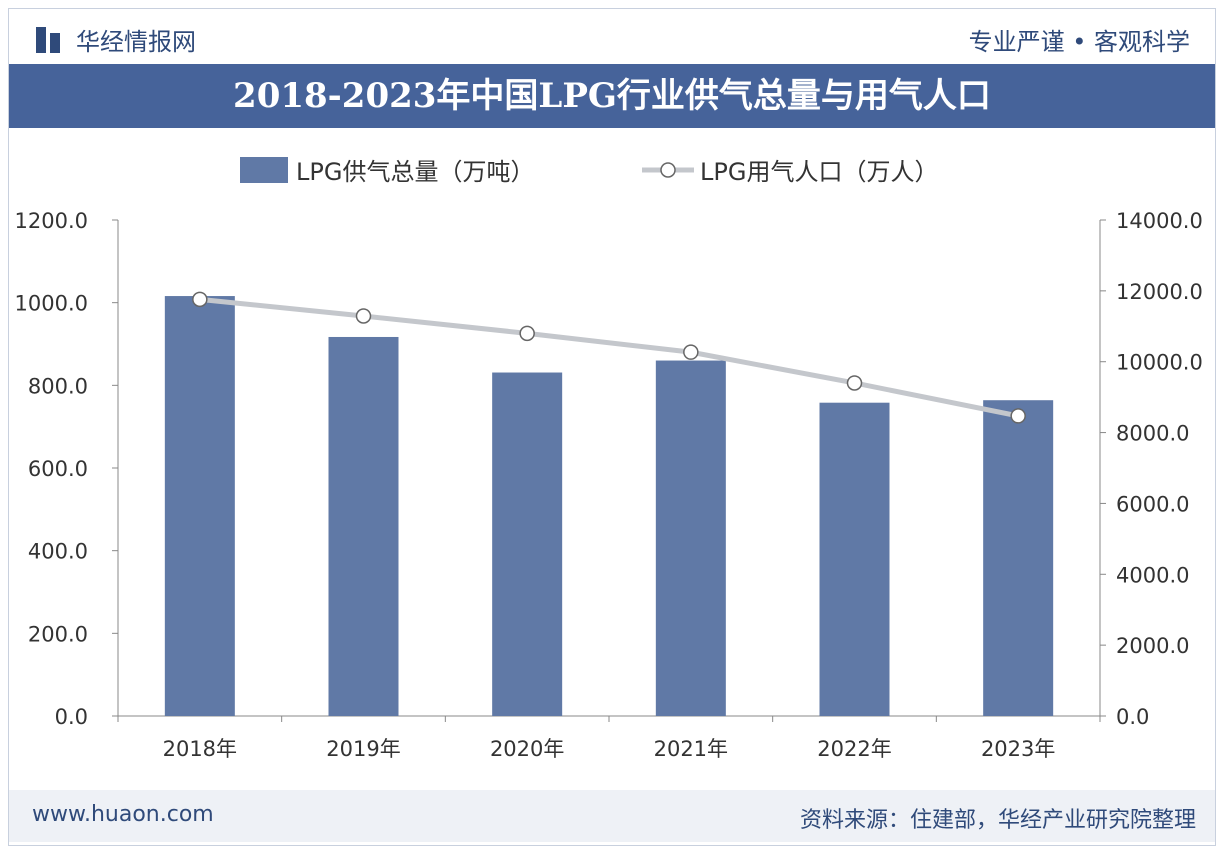  I want to click on brand: 华经情报网, so click(116, 39).